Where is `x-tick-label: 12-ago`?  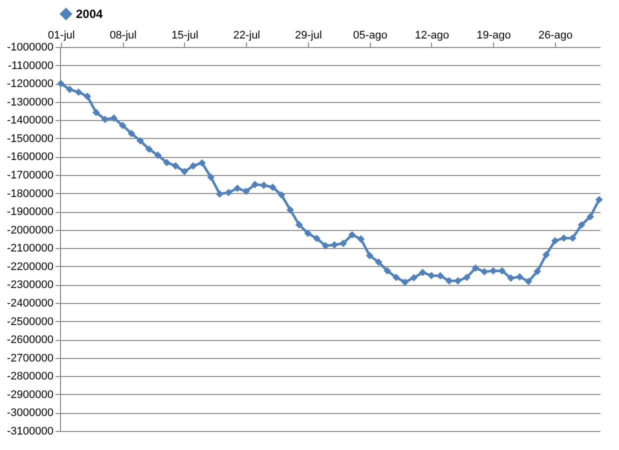
x-tick-label: 12-ago is located at coordinates (432, 36).